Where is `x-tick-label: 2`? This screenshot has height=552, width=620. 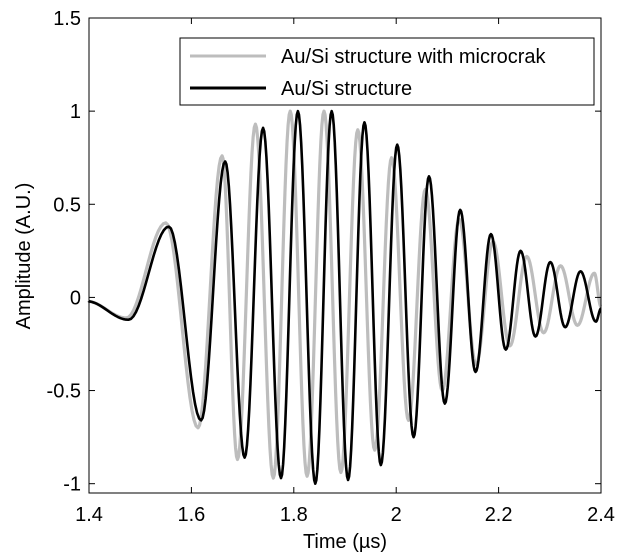 x-tick-label: 2 is located at coordinates (396, 515).